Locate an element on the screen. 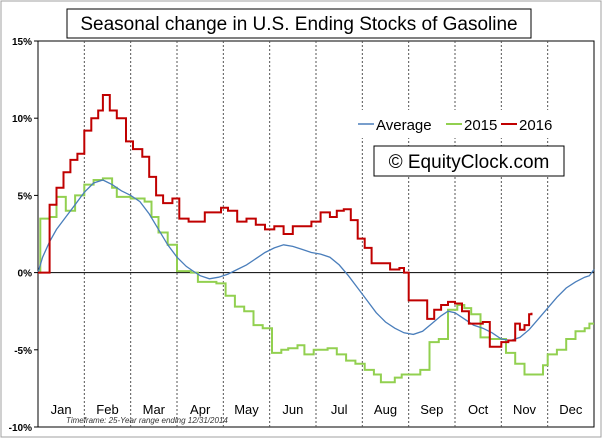 The width and height of the screenshot is (609, 448). y-tick-label: -5% is located at coordinates (23, 351).